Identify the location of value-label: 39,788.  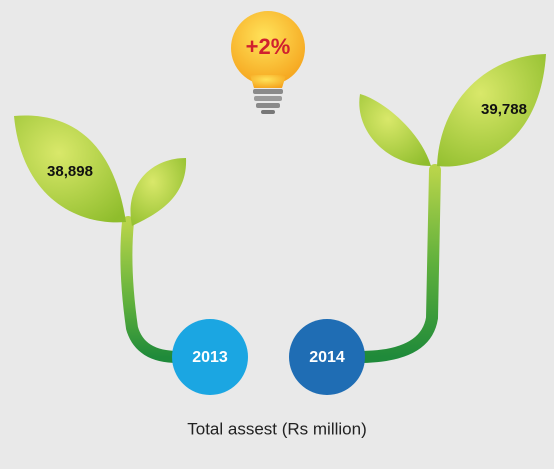
(504, 109).